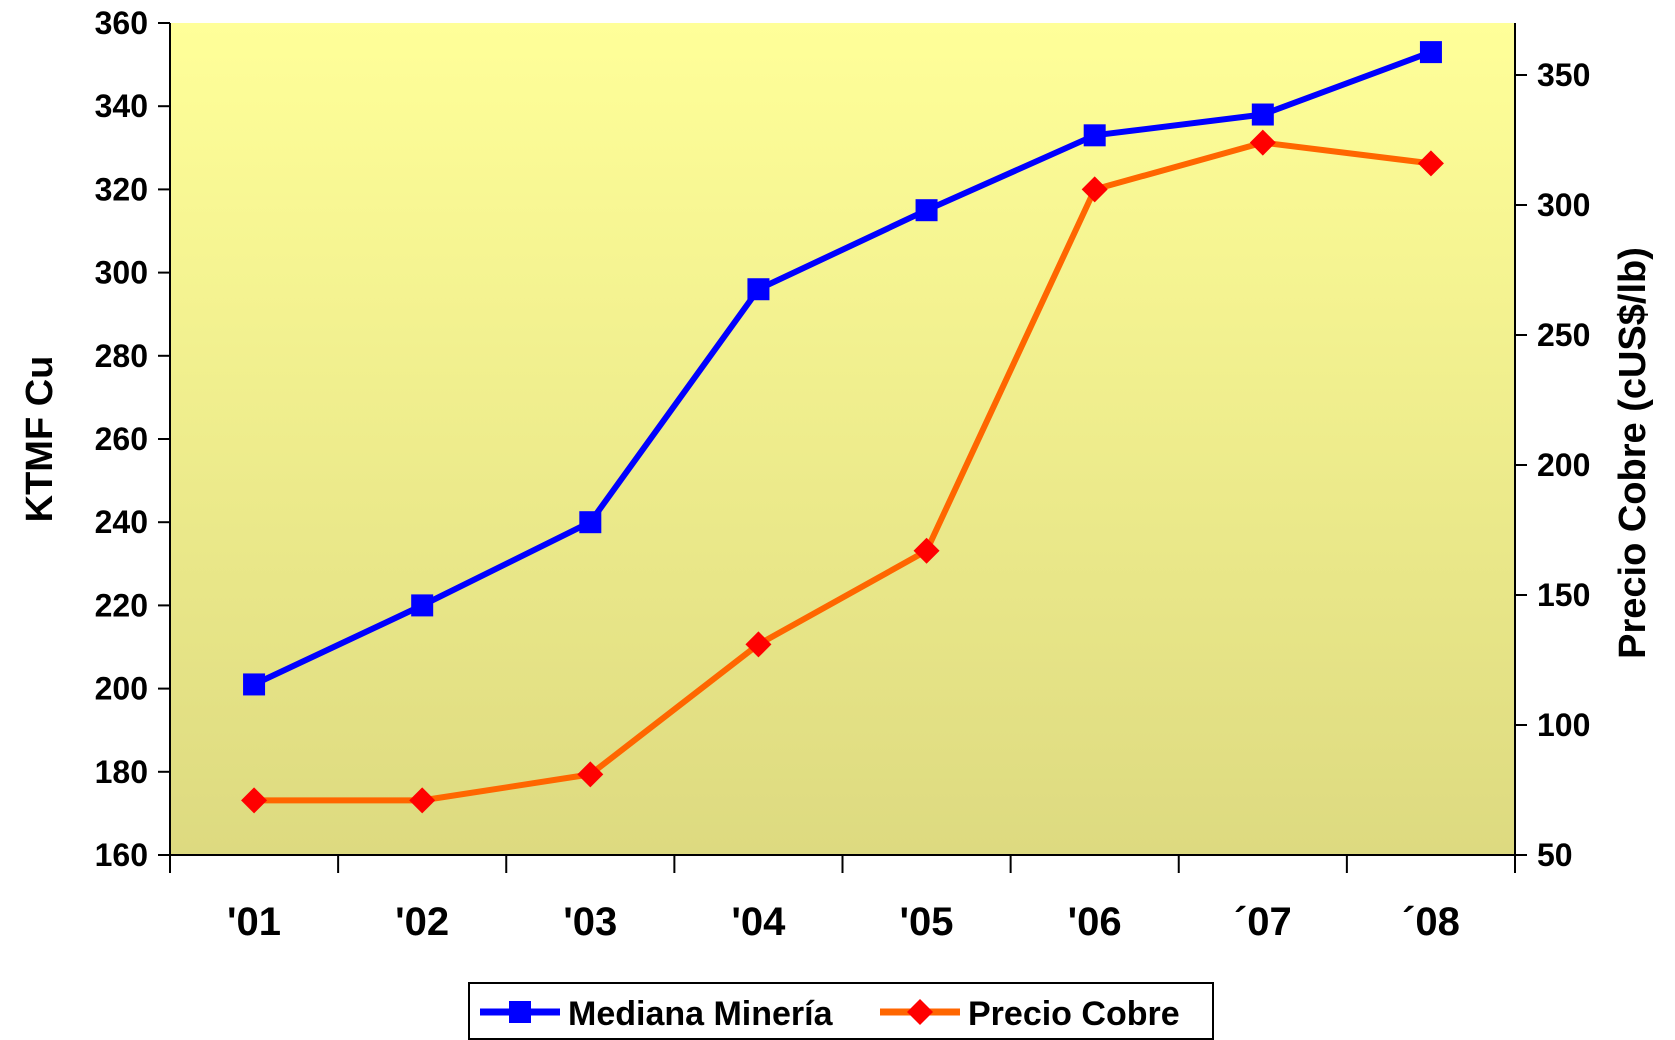 This screenshot has width=1675, height=1040. I want to click on x-tick-label: ´08, so click(1431, 922).